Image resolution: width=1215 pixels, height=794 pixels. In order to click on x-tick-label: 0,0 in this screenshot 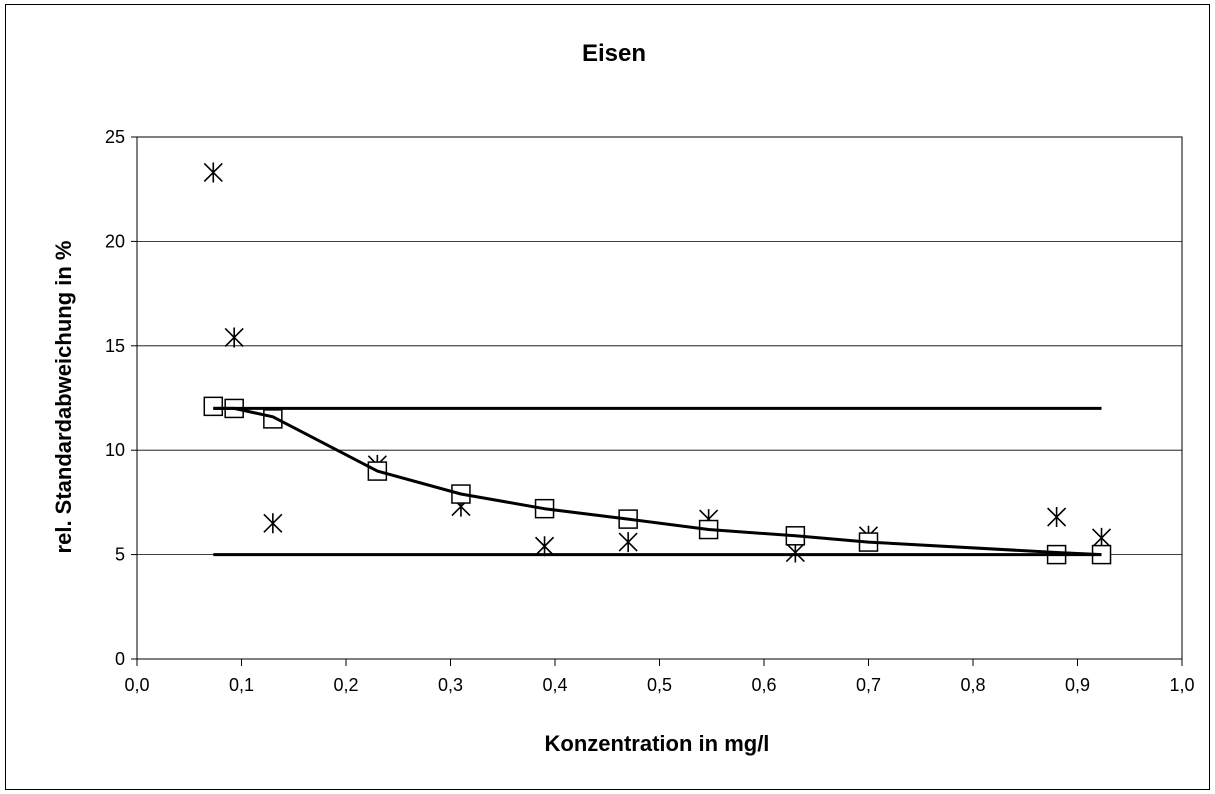, I will do `click(136, 685)`.